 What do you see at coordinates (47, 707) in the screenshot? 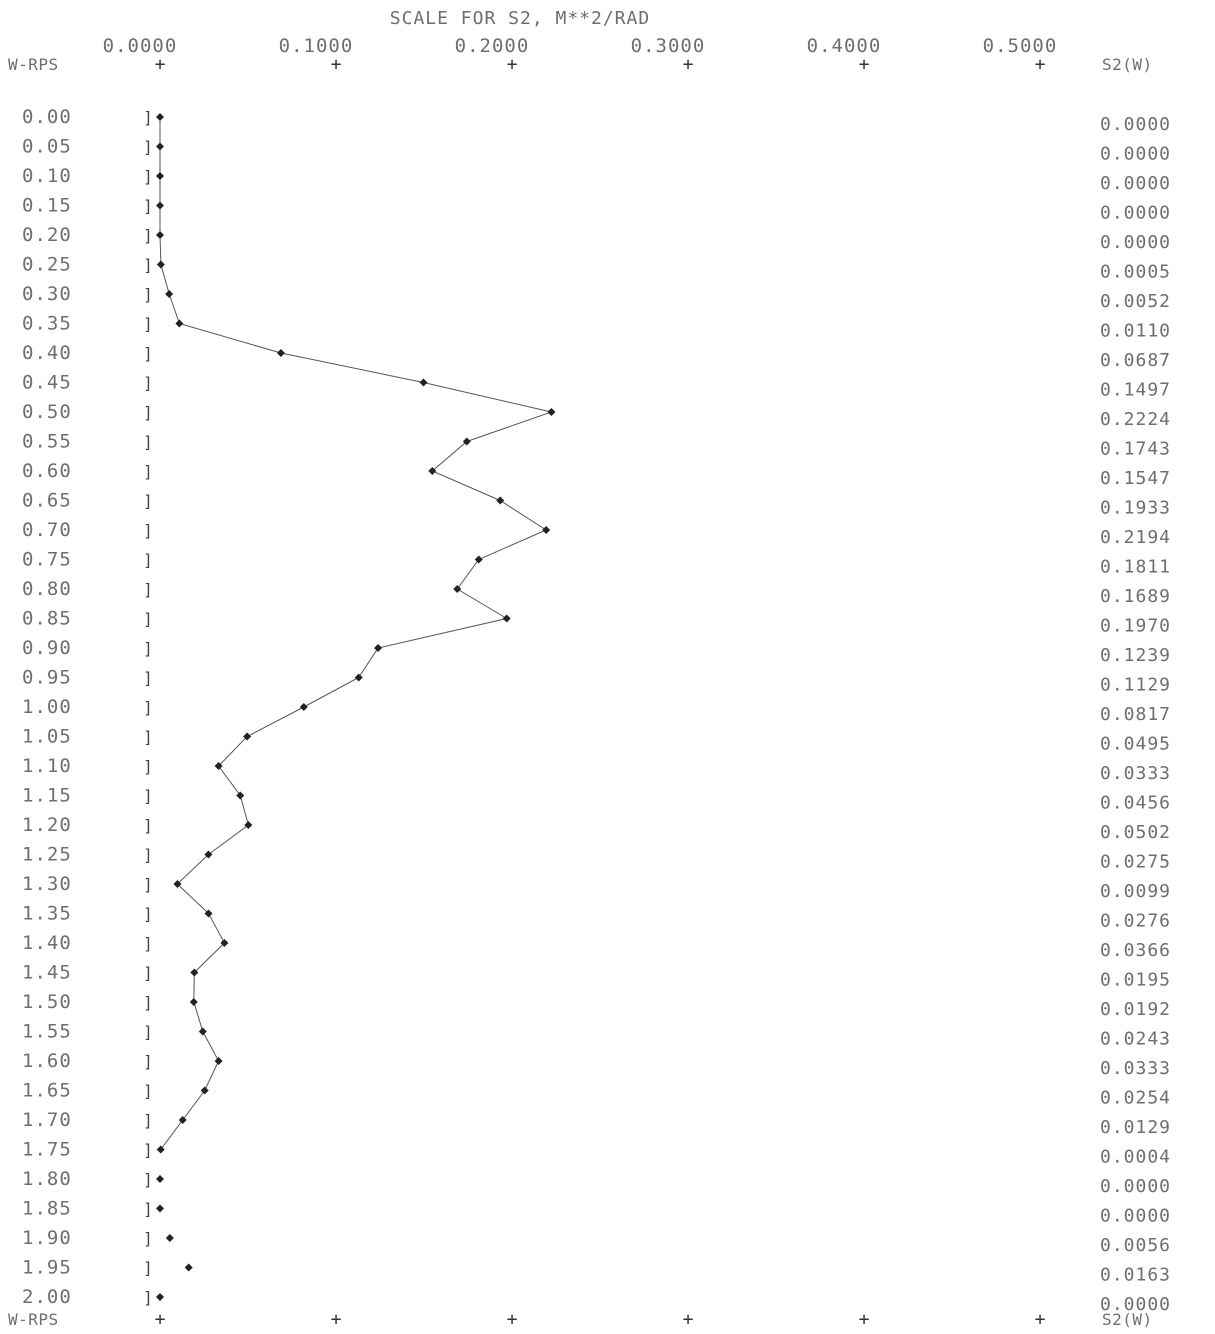
I see `w-label: 1.00` at bounding box center [47, 707].